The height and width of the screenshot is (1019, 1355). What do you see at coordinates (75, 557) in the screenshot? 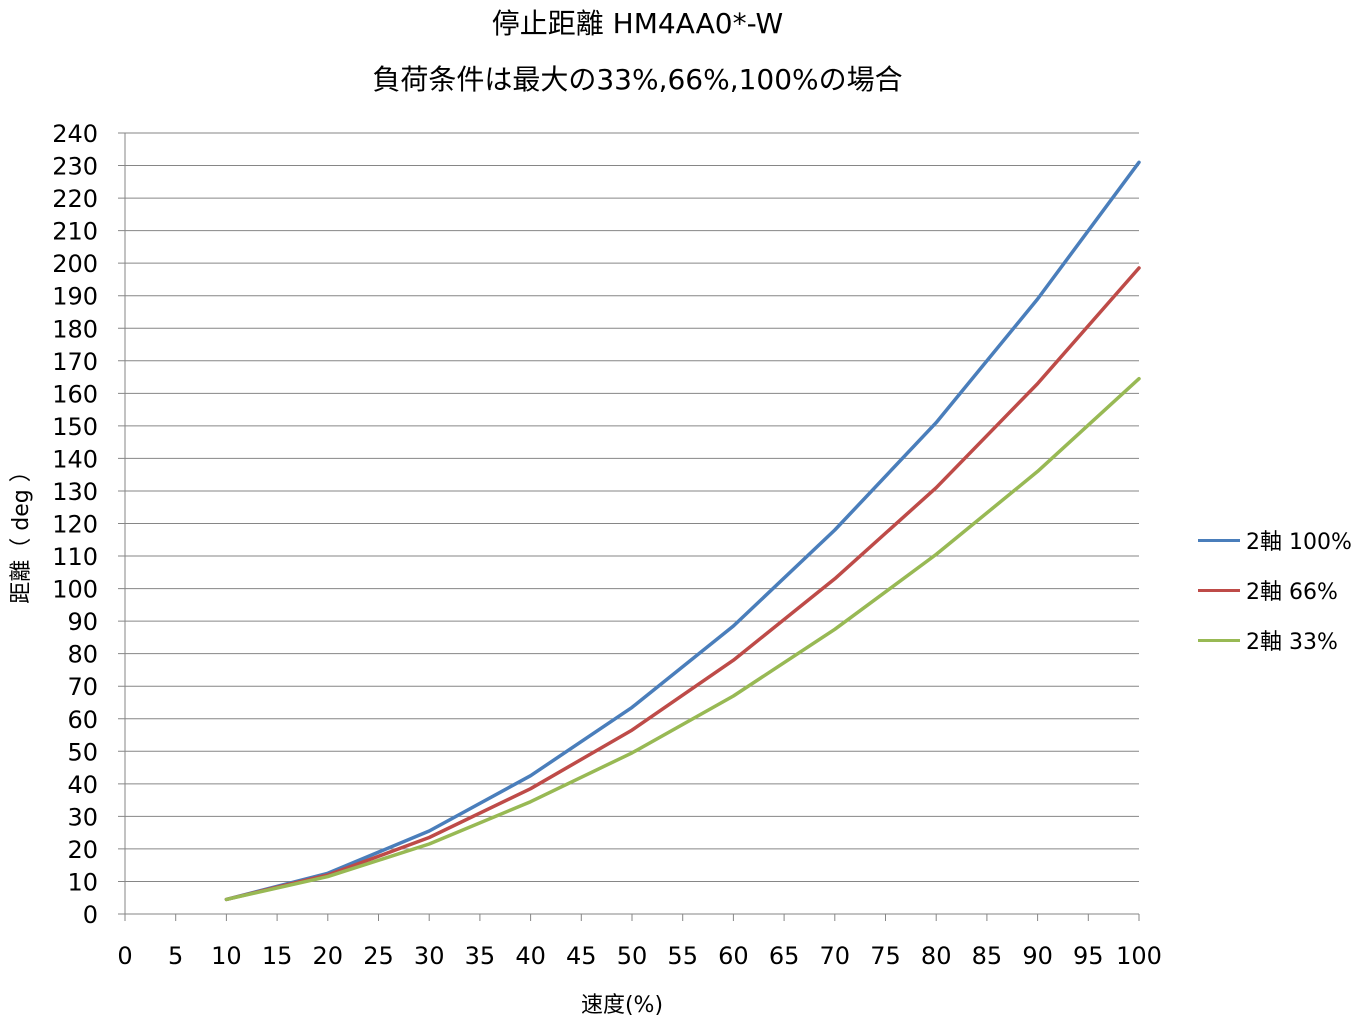
I see `y-tick-label: 110` at bounding box center [75, 557].